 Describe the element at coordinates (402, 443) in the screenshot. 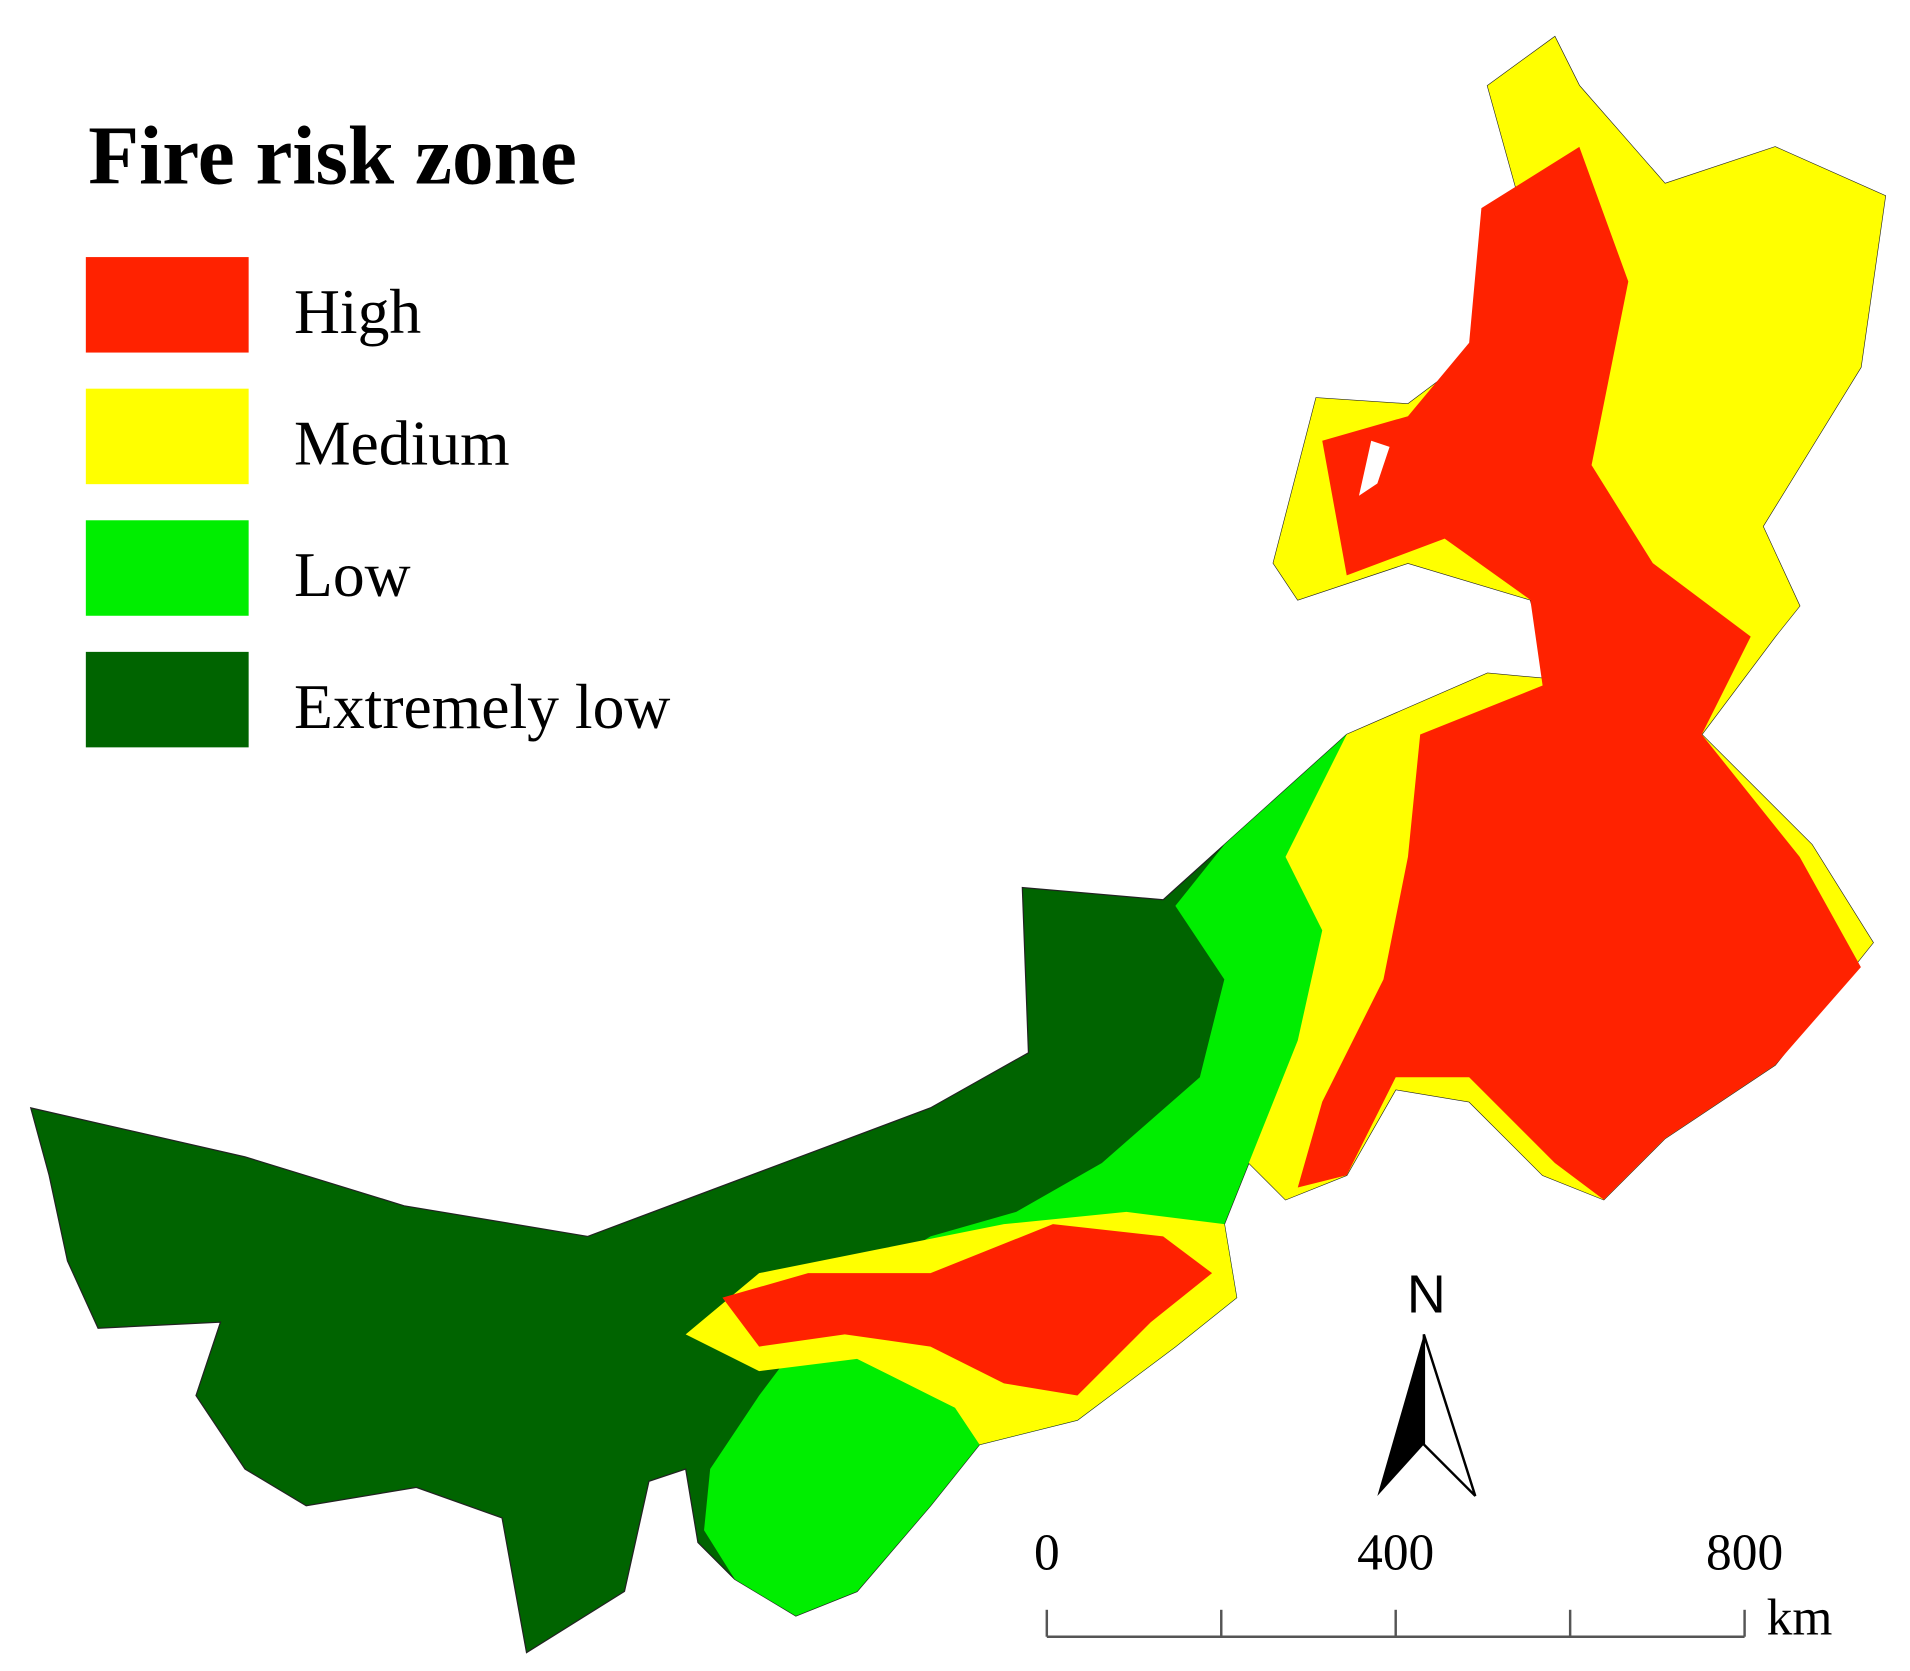

I see `legend-label: Medium` at that location.